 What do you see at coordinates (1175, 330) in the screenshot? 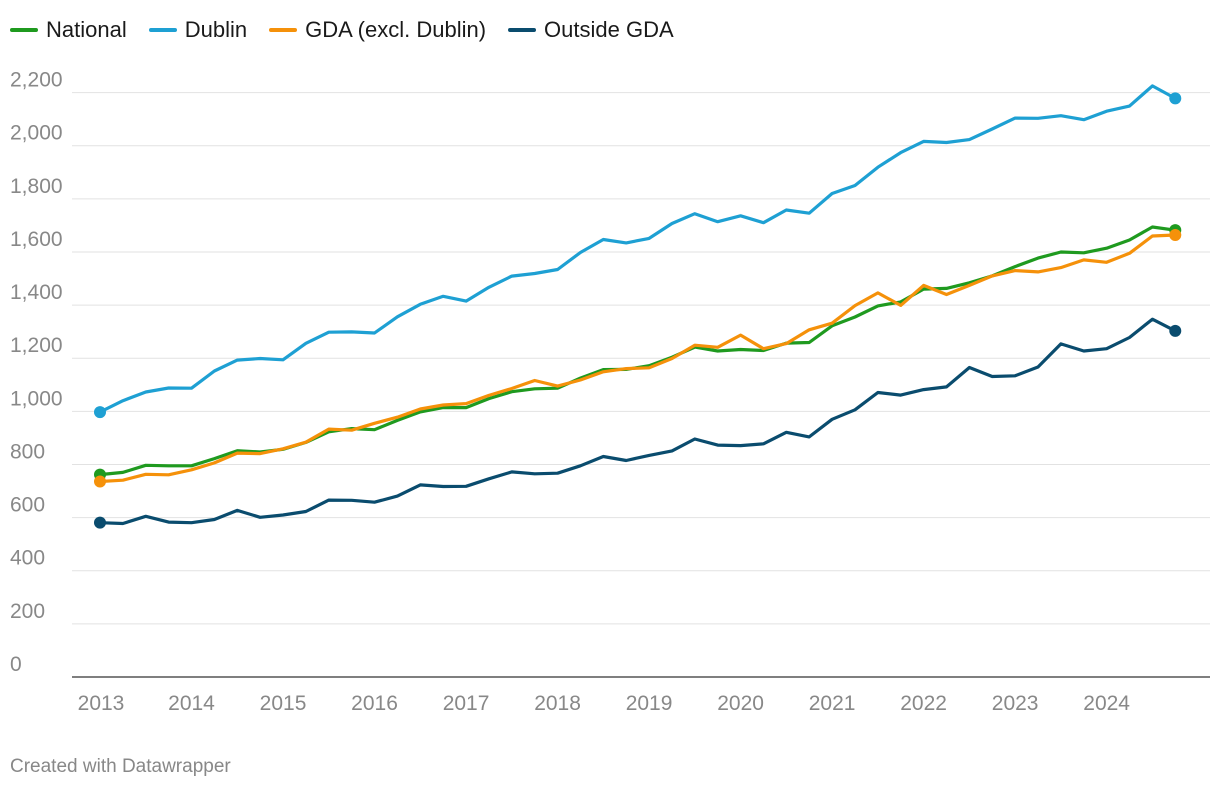
I see `end-point-outside-gda` at bounding box center [1175, 330].